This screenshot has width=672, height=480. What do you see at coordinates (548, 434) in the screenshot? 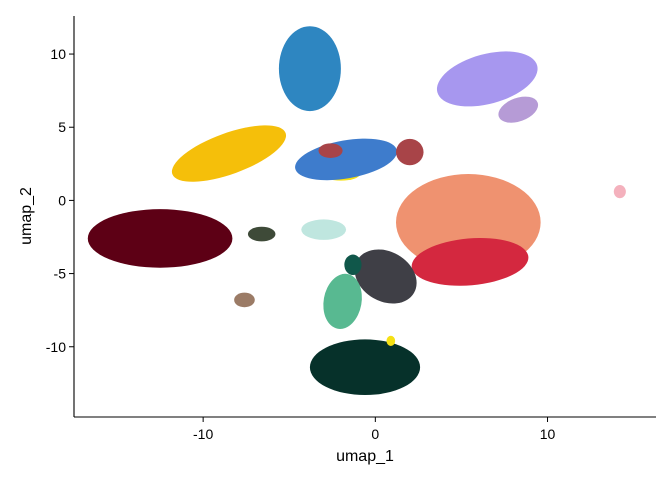
I see `x-tick-label: 10` at bounding box center [548, 434].